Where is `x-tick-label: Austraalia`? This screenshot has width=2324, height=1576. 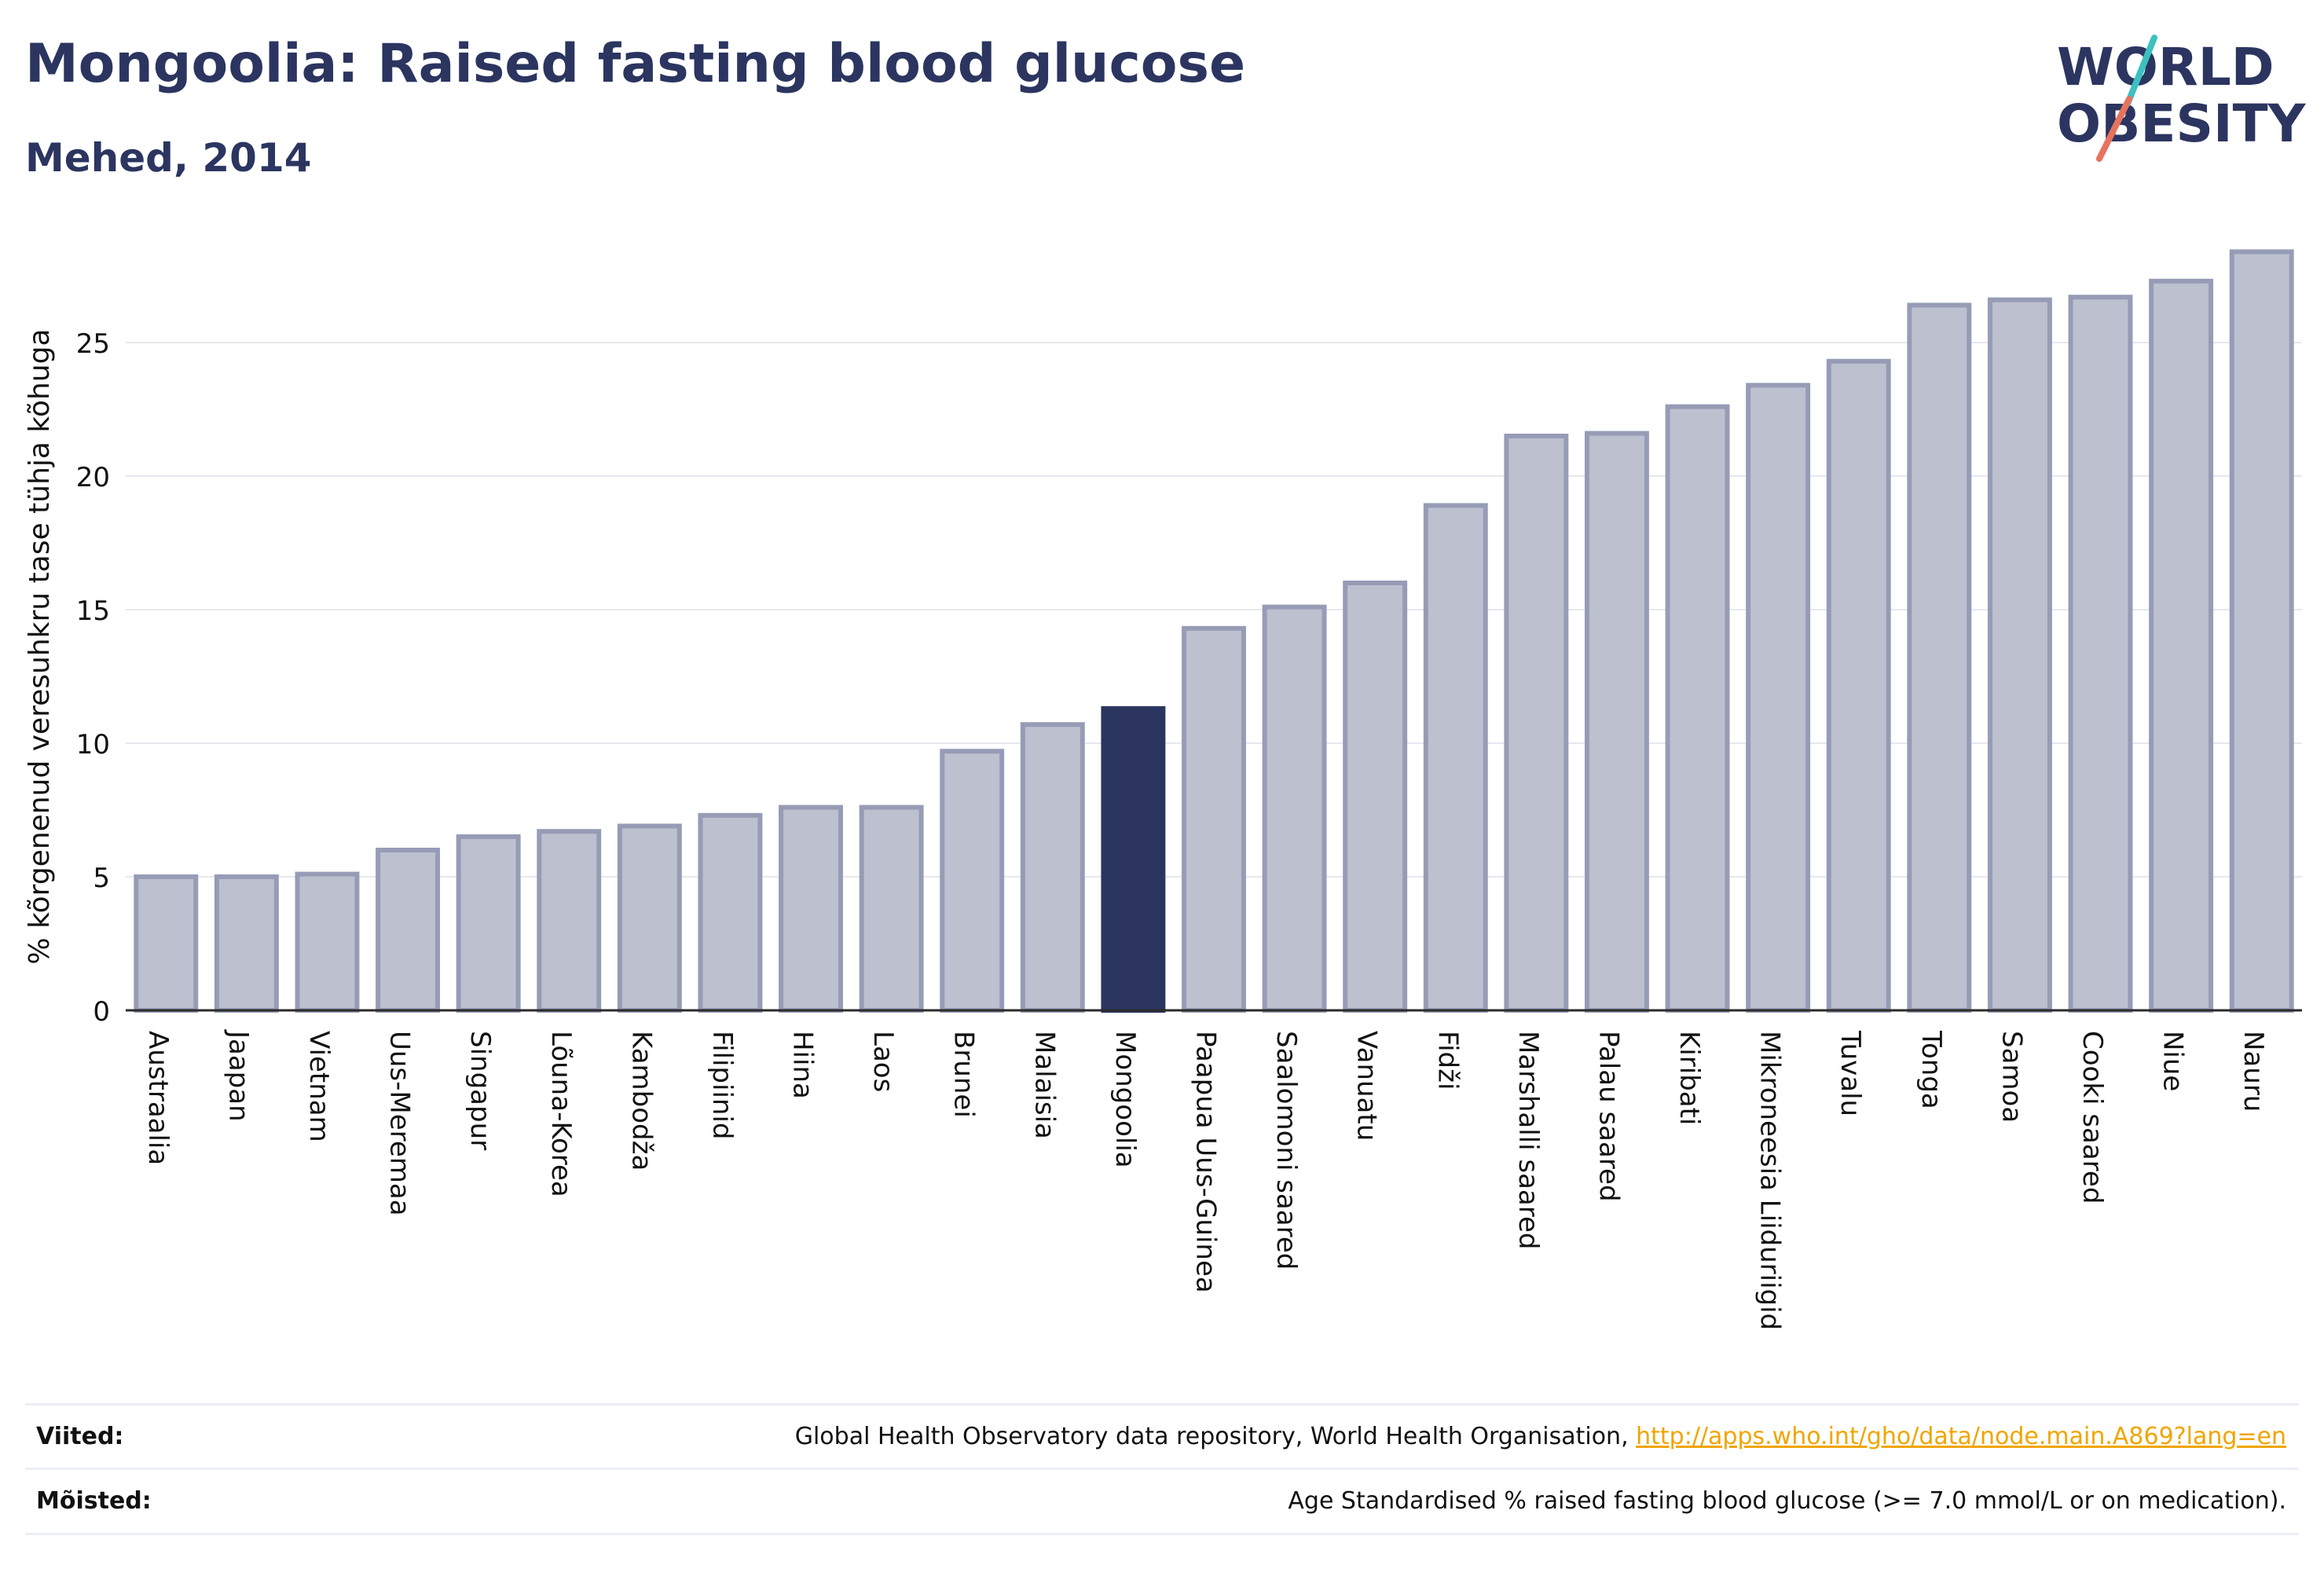 x-tick-label: Austraalia is located at coordinates (158, 1098).